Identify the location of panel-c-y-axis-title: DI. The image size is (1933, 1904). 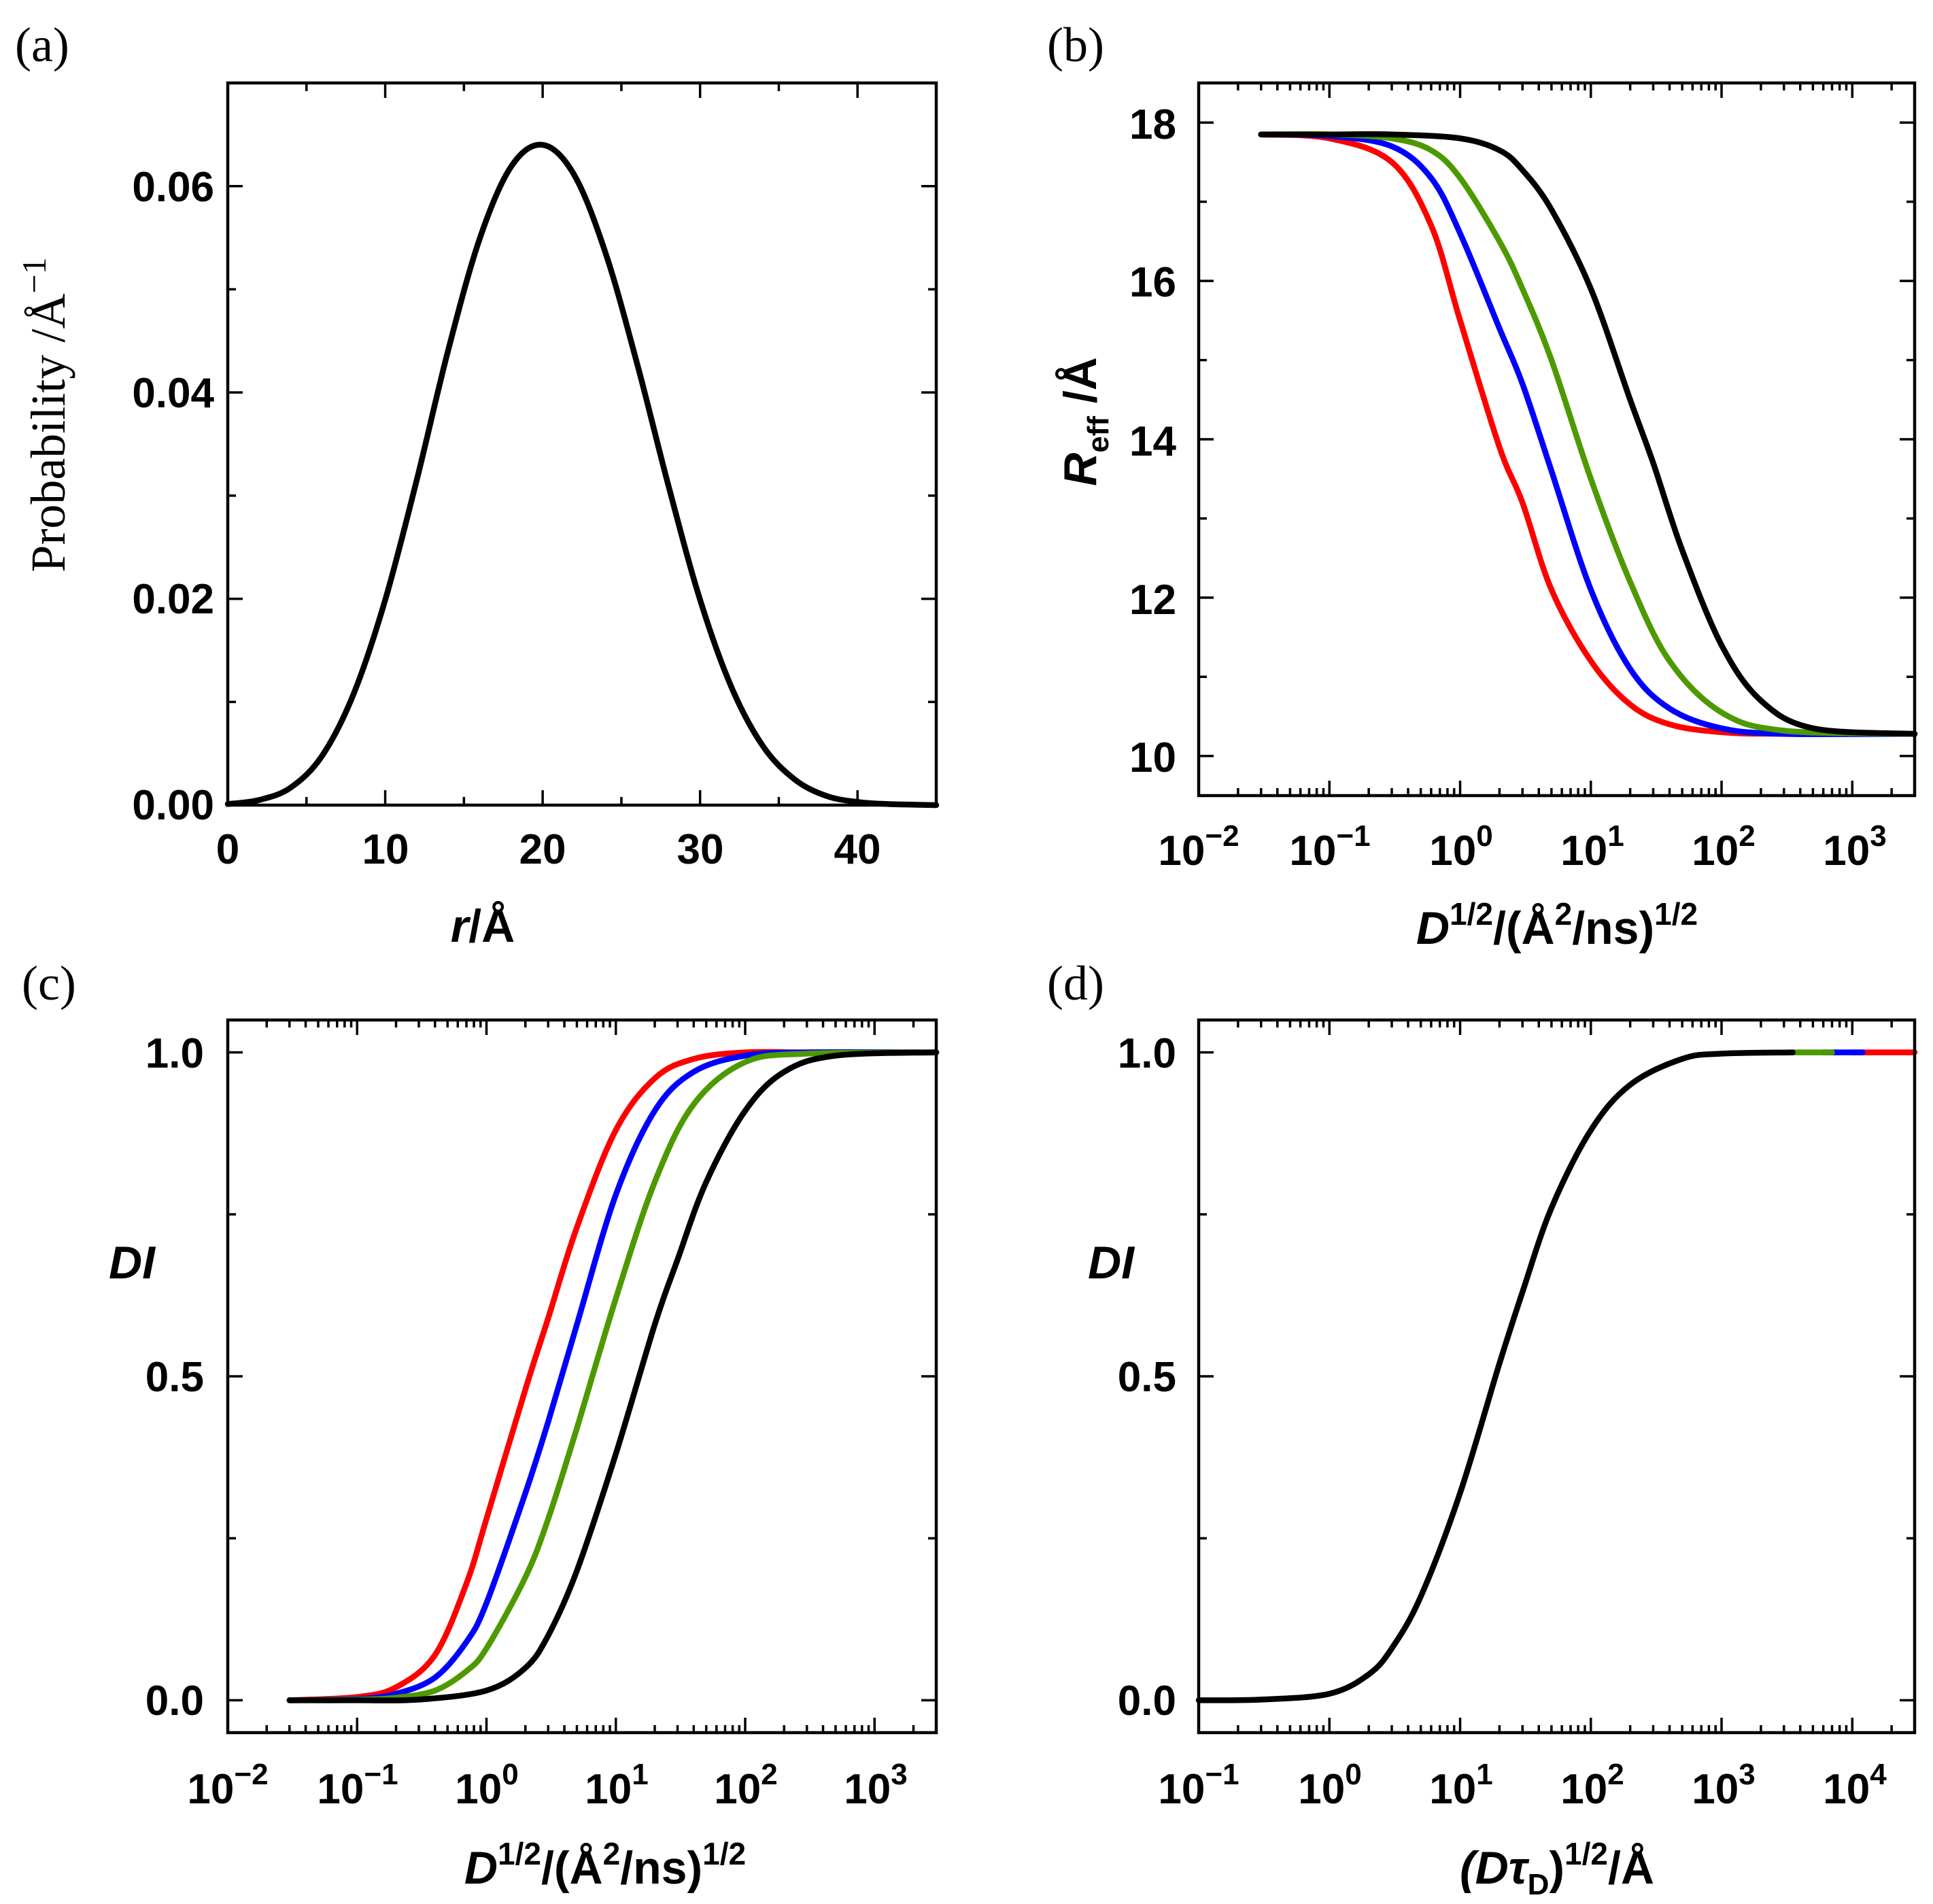
(133, 1263).